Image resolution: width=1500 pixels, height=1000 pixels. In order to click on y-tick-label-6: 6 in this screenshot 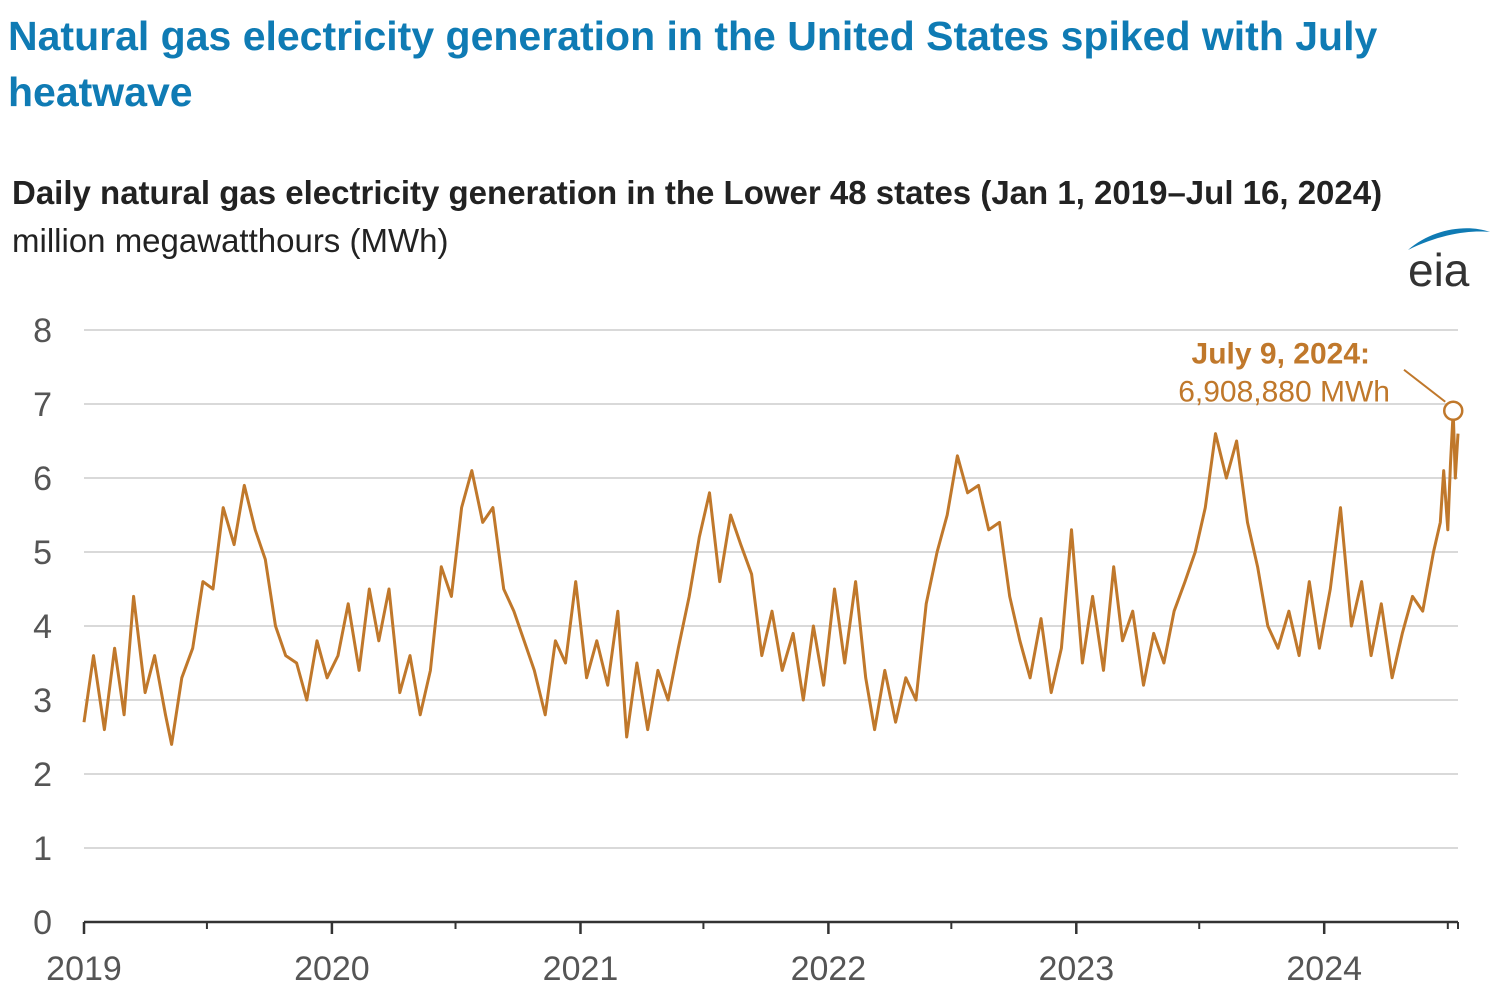, I will do `click(42, 479)`.